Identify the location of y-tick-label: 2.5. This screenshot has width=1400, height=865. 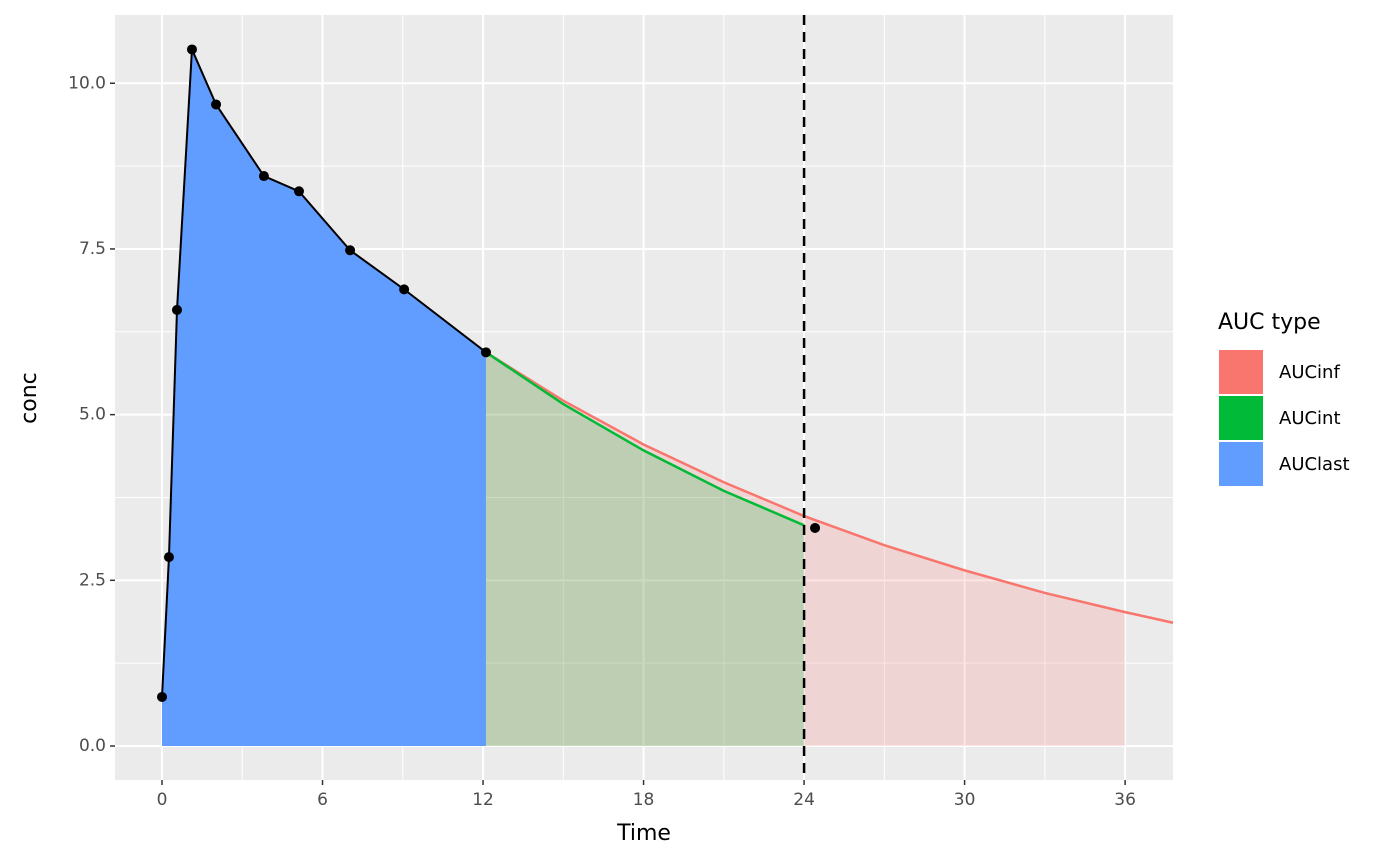
(92, 580).